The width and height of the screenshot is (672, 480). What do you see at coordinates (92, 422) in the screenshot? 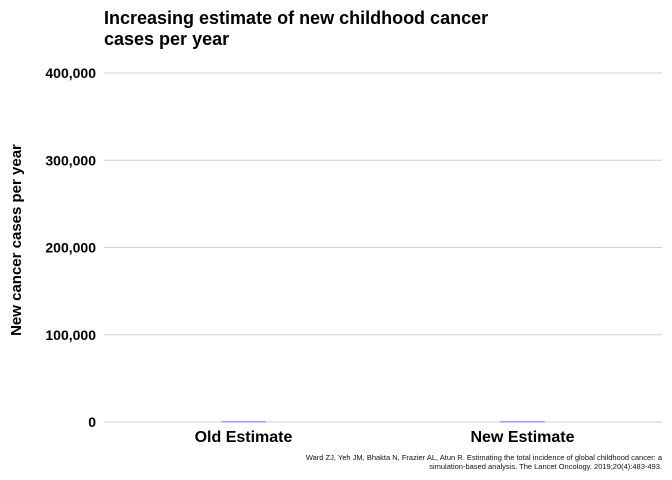
I see `y-tick-label: 0` at bounding box center [92, 422].